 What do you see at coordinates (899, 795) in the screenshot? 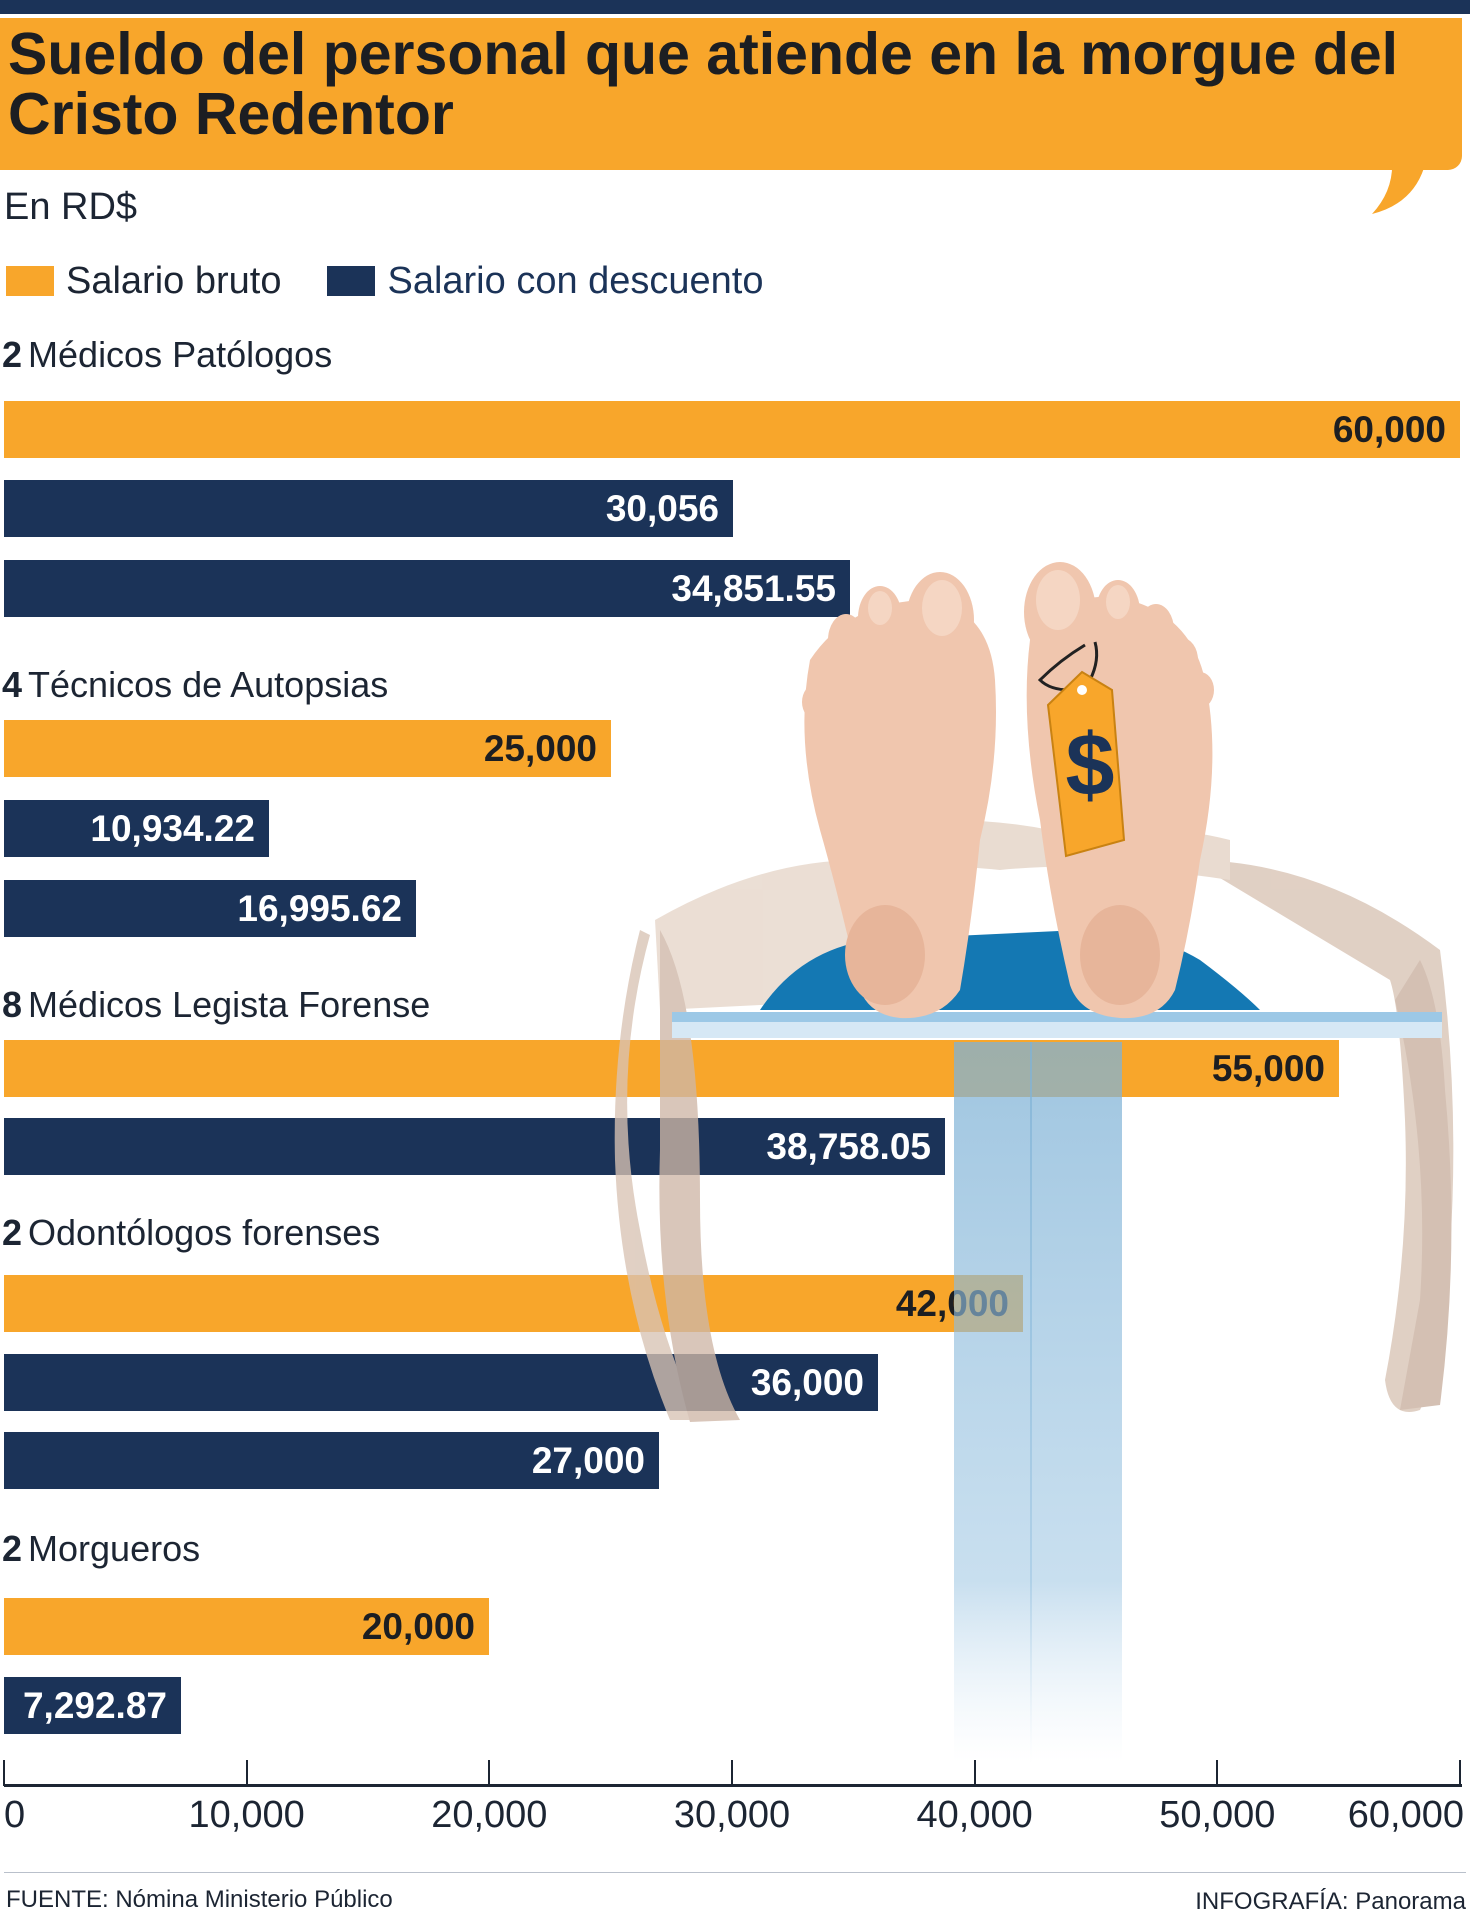
I see `left-foot` at bounding box center [899, 795].